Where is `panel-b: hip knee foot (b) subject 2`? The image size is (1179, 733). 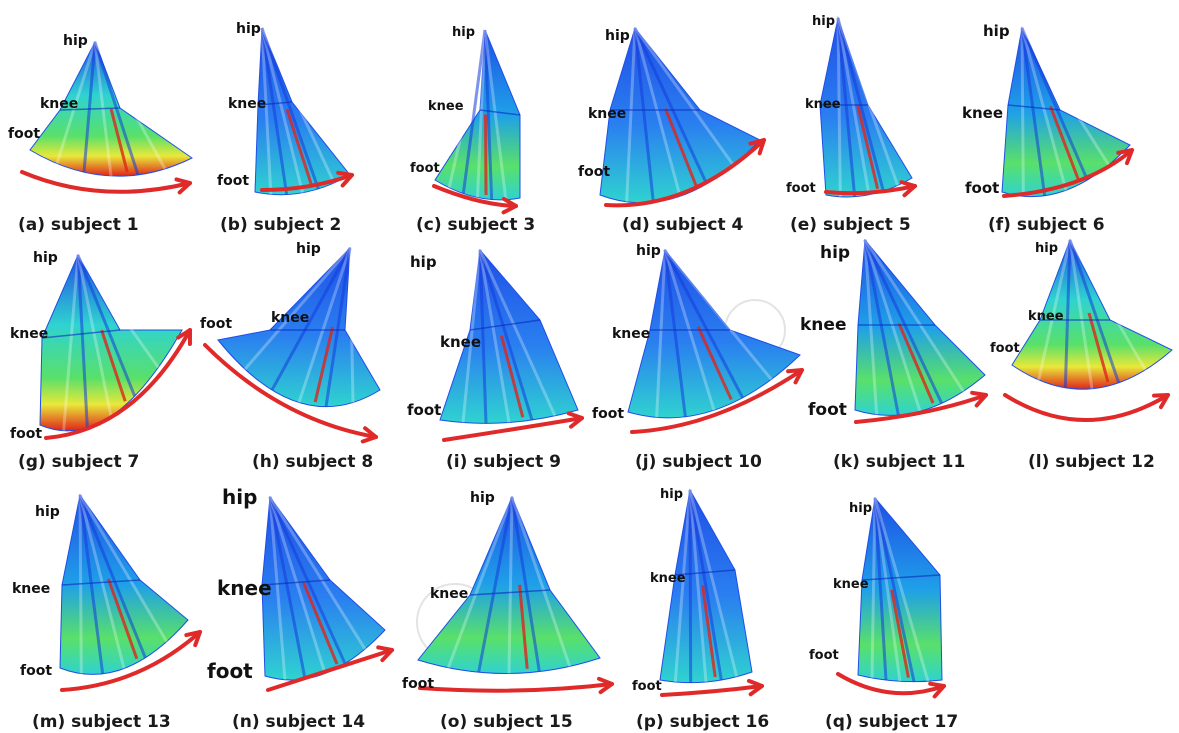 panel-b: hip knee foot (b) subject 2 is located at coordinates (285, 128).